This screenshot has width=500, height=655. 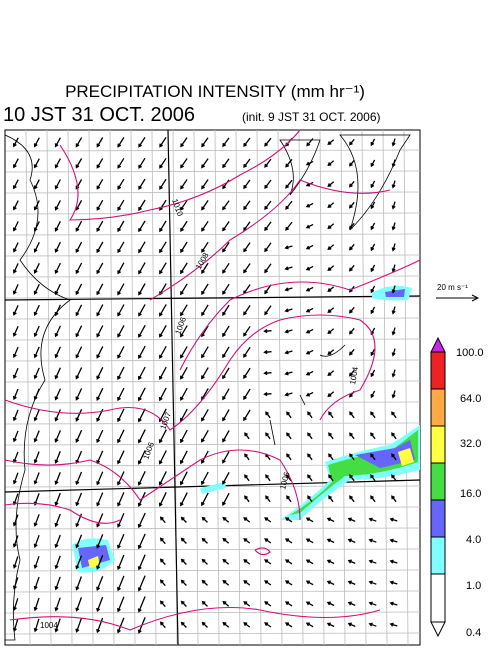 What do you see at coordinates (438, 481) in the screenshot?
I see `colorbar-bin` at bounding box center [438, 481].